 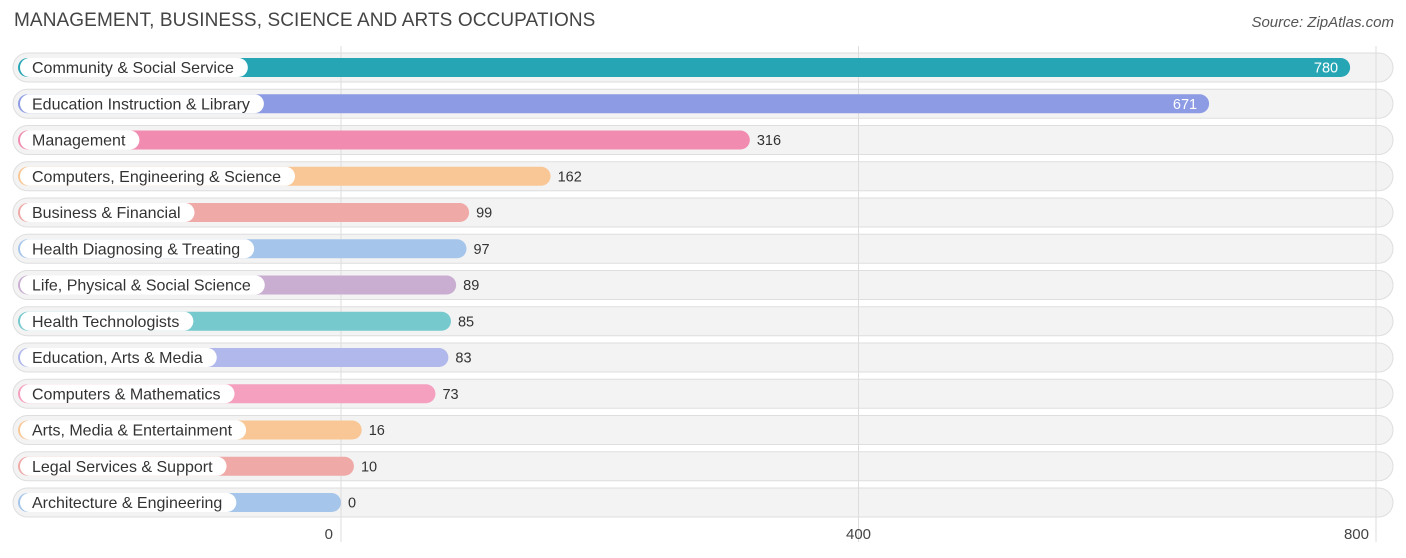 I want to click on x-tick-label: 400, so click(x=858, y=534).